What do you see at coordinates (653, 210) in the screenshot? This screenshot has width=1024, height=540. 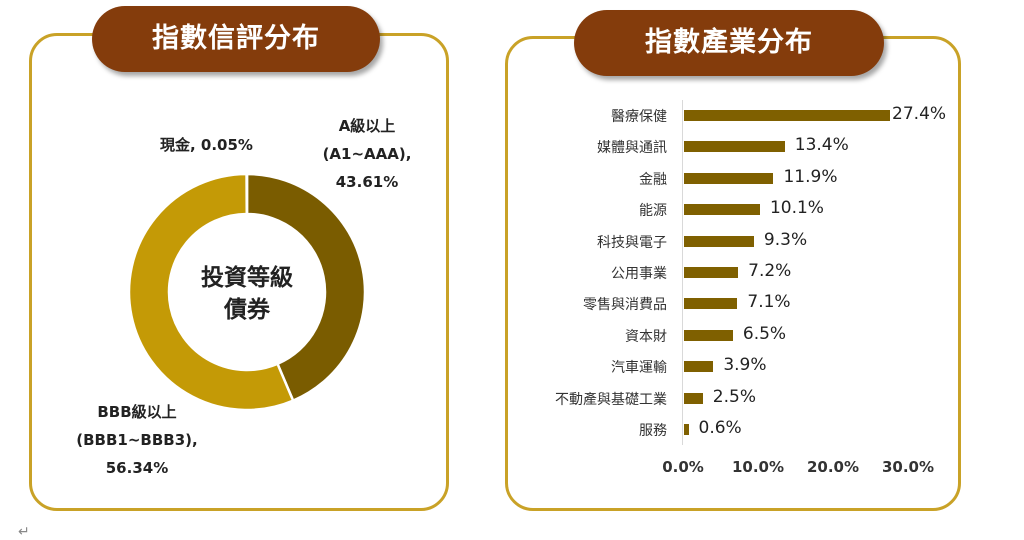 I see `category-label: 能源` at bounding box center [653, 210].